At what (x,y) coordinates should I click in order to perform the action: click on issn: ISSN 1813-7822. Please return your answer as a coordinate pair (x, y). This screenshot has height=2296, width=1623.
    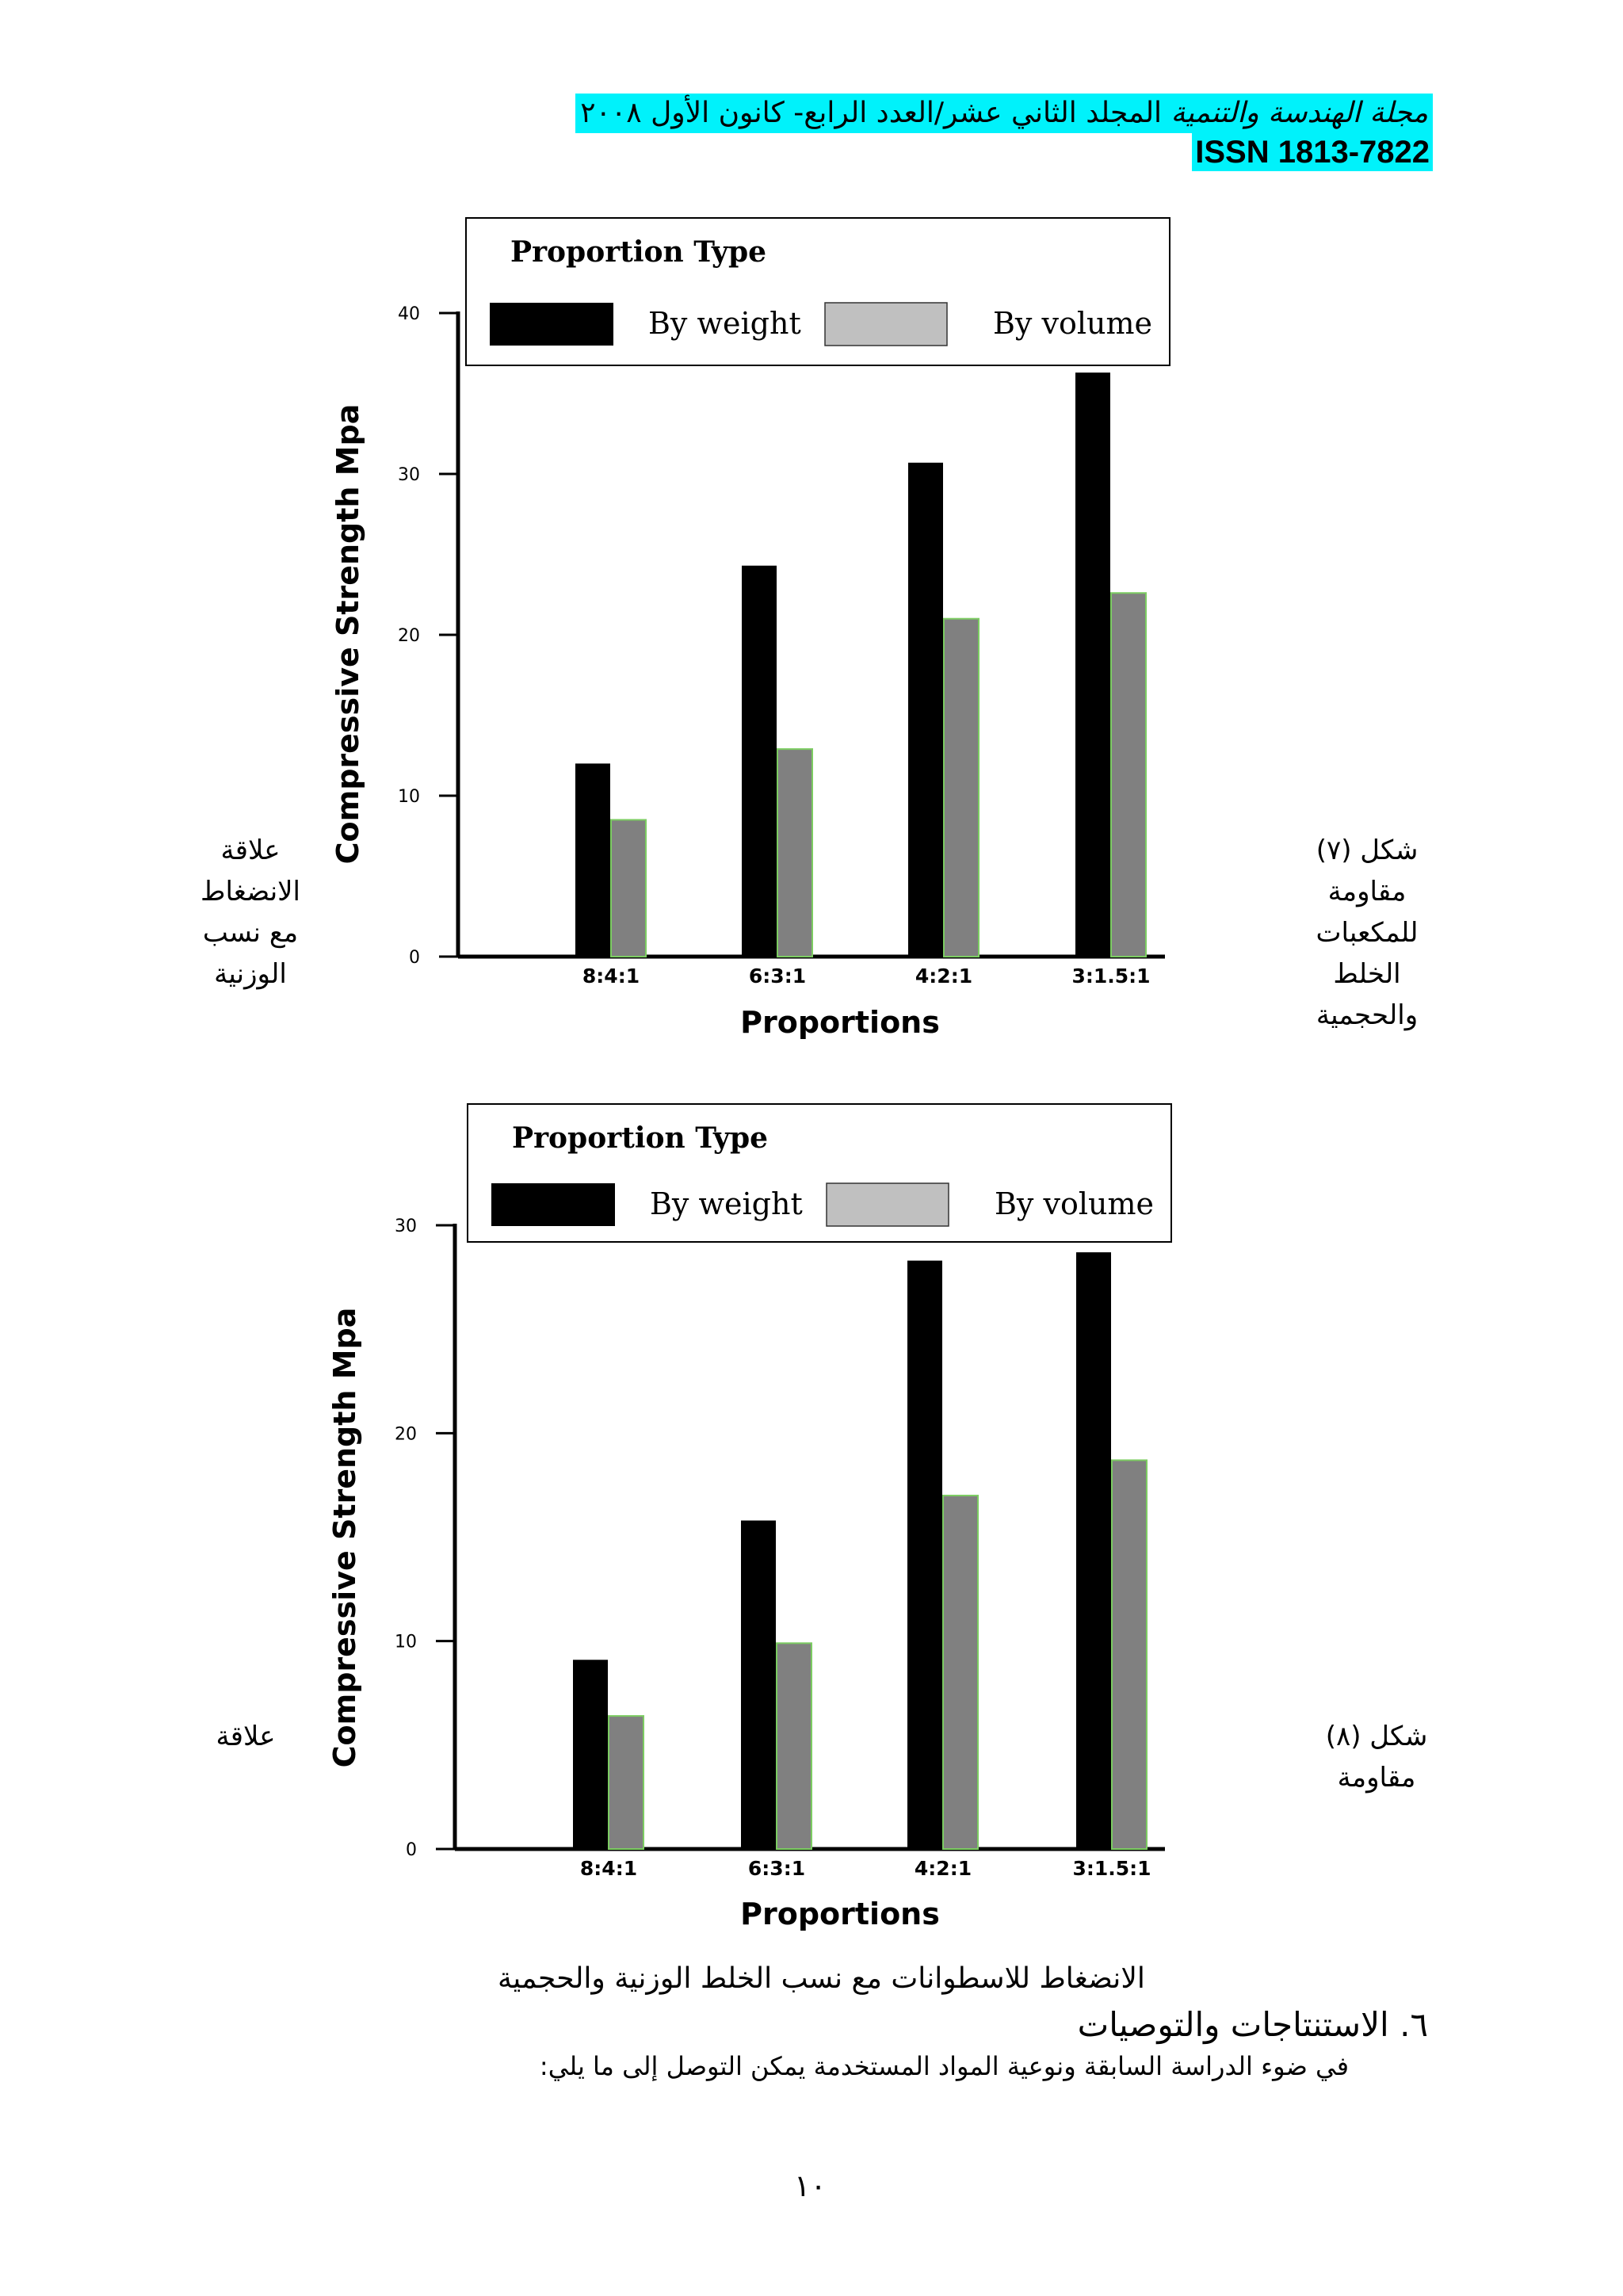
    Looking at the image, I should click on (1312, 152).